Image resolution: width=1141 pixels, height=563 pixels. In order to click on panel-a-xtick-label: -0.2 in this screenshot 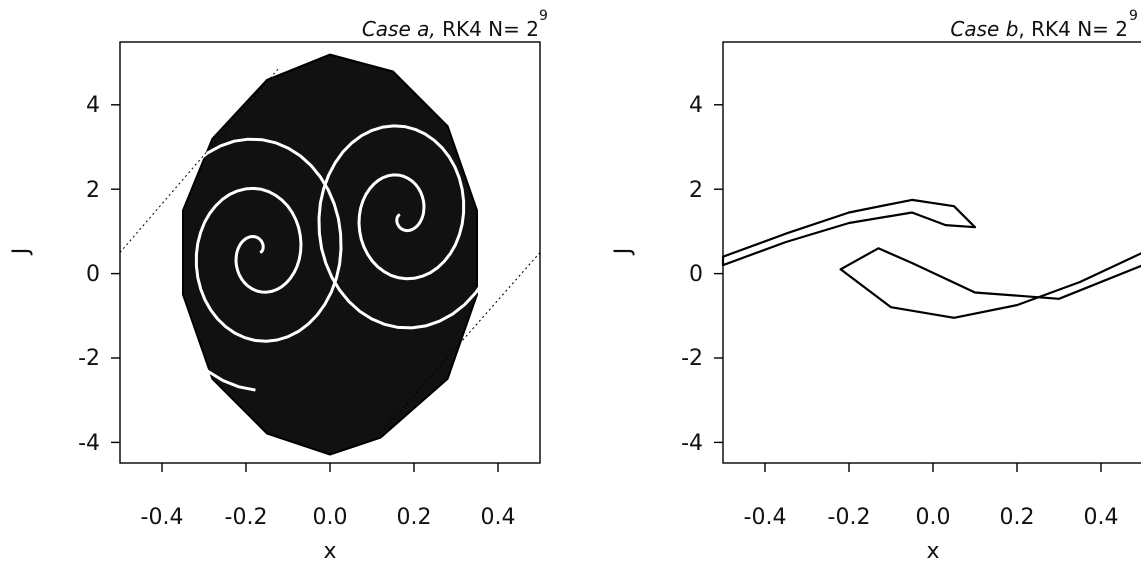, I will do `click(246, 517)`.